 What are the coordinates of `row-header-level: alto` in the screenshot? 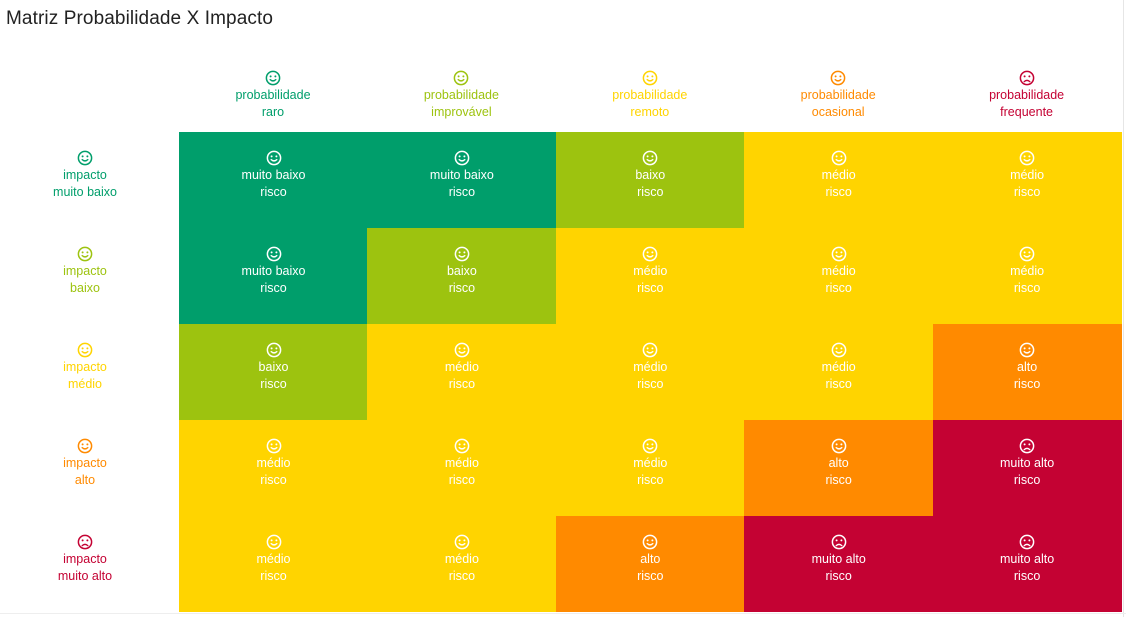 It's located at (85, 480).